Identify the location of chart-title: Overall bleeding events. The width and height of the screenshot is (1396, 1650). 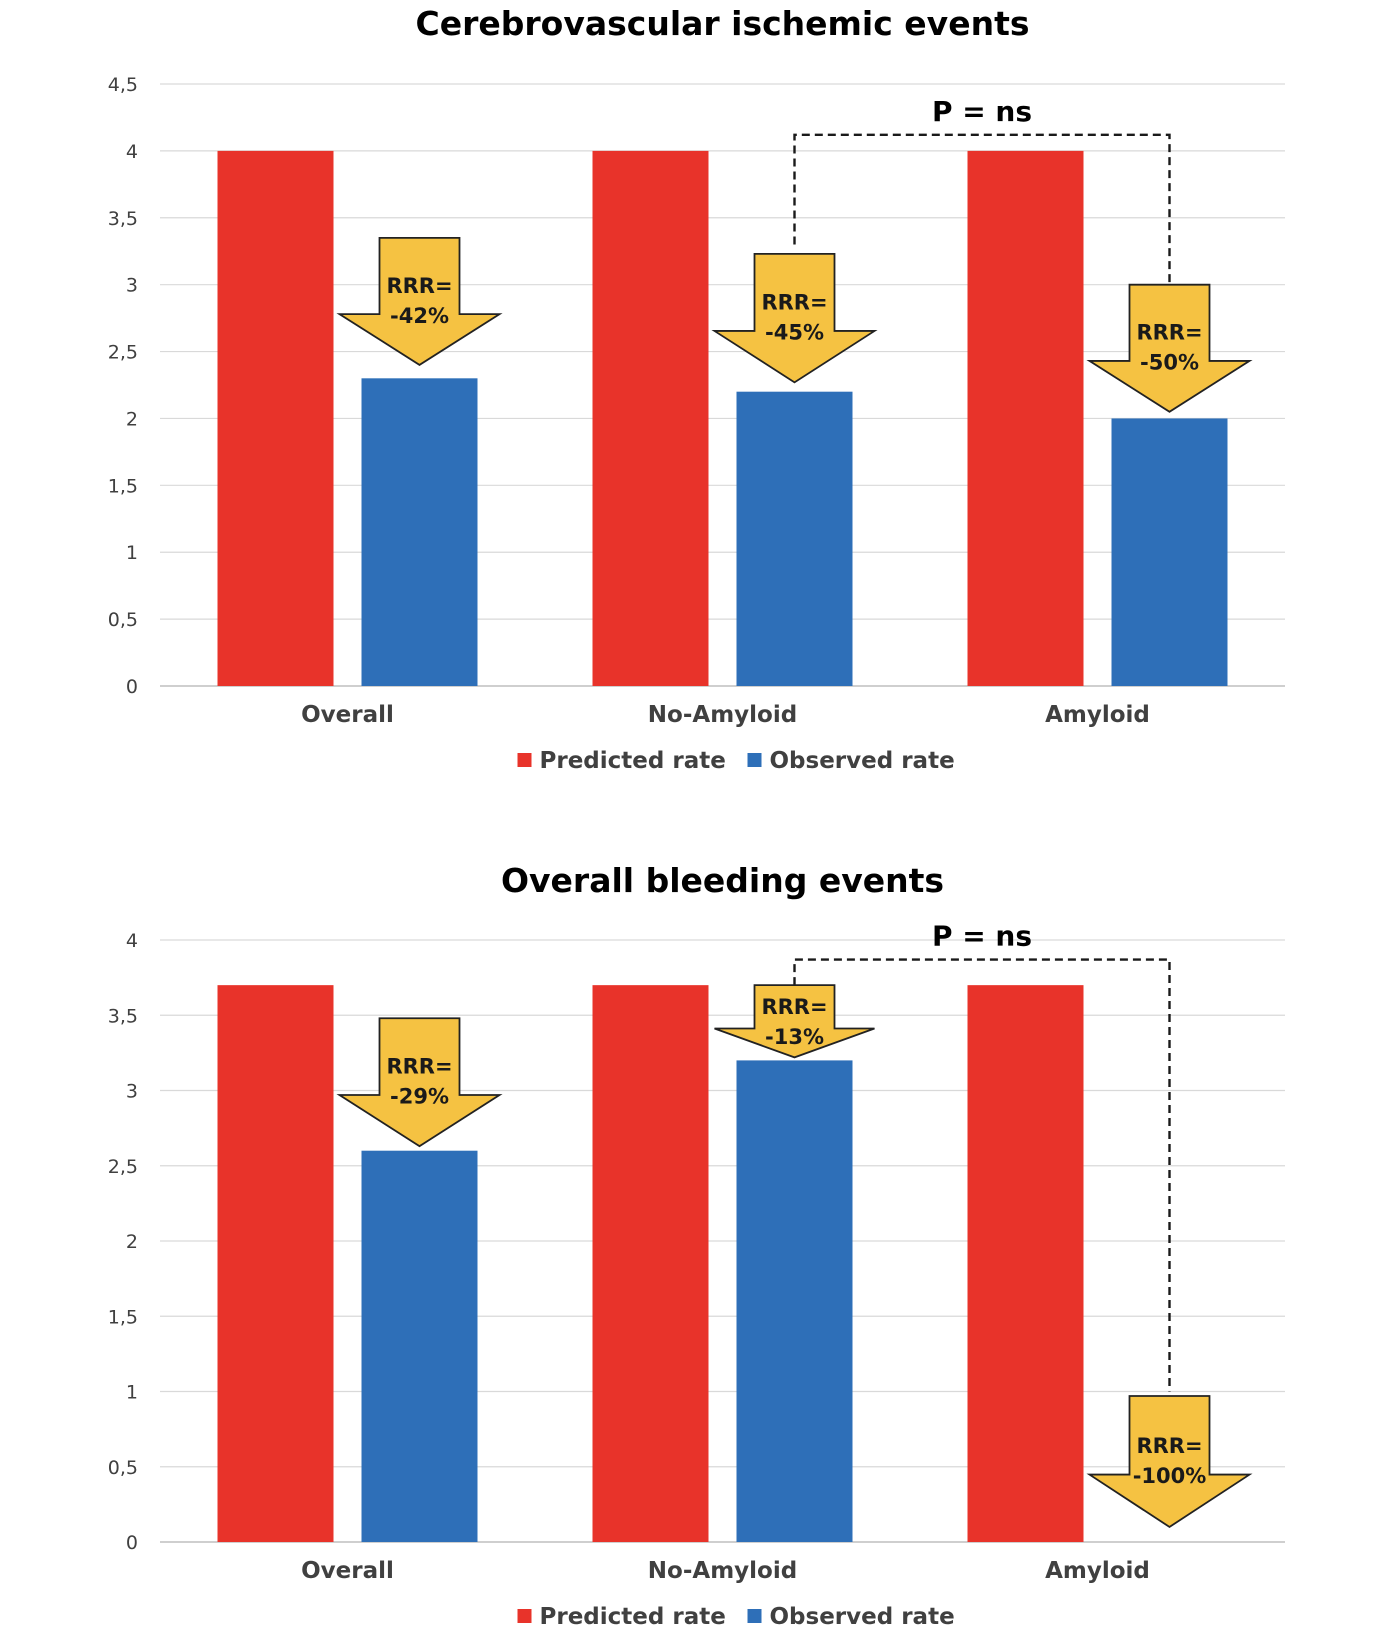
(722, 880).